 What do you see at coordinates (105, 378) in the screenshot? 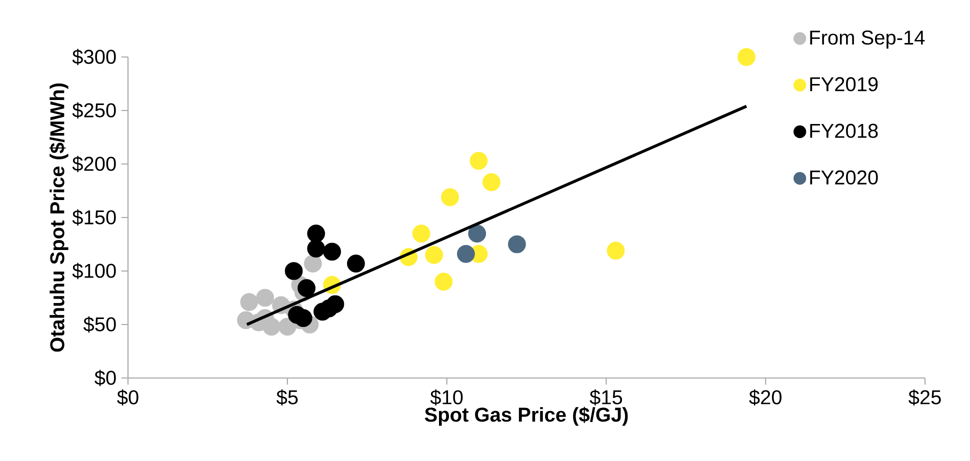
I see `y-tick-label: $0` at bounding box center [105, 378].